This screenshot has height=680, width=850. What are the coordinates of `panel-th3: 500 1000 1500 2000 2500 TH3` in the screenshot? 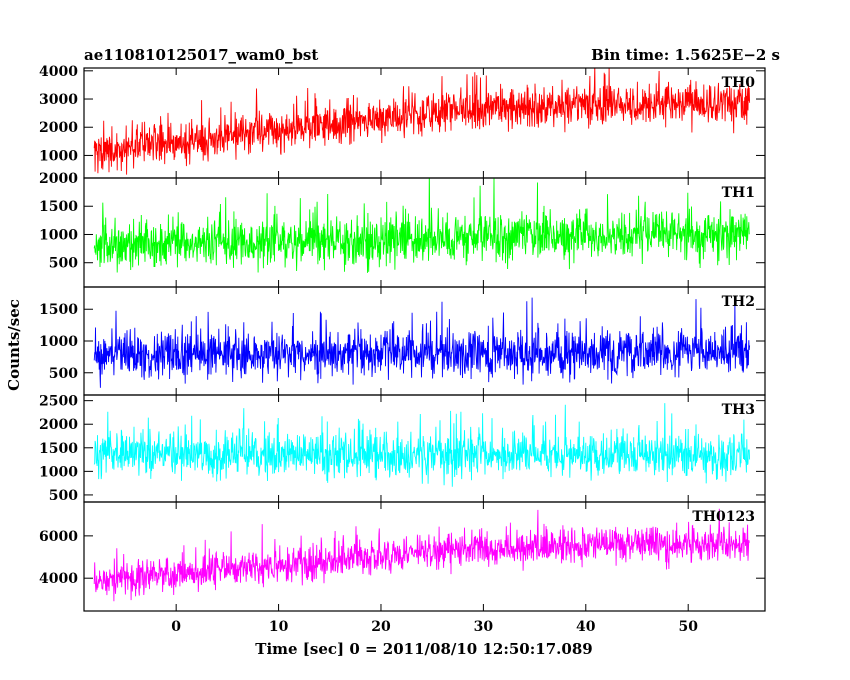 It's located at (402, 449).